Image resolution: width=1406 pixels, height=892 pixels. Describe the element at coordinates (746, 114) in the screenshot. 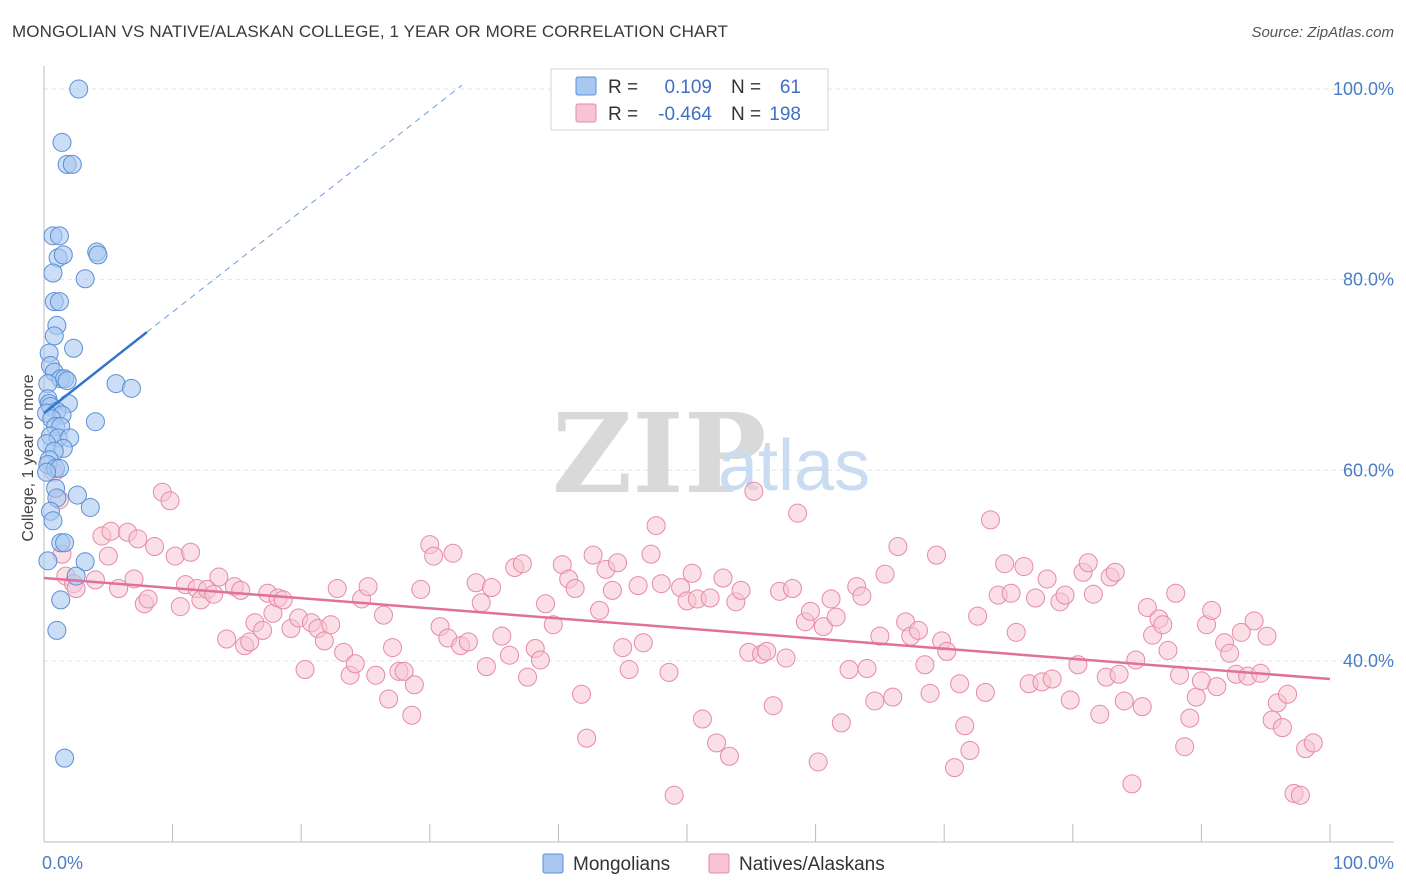

I see `legend-n-label-2: N =` at that location.